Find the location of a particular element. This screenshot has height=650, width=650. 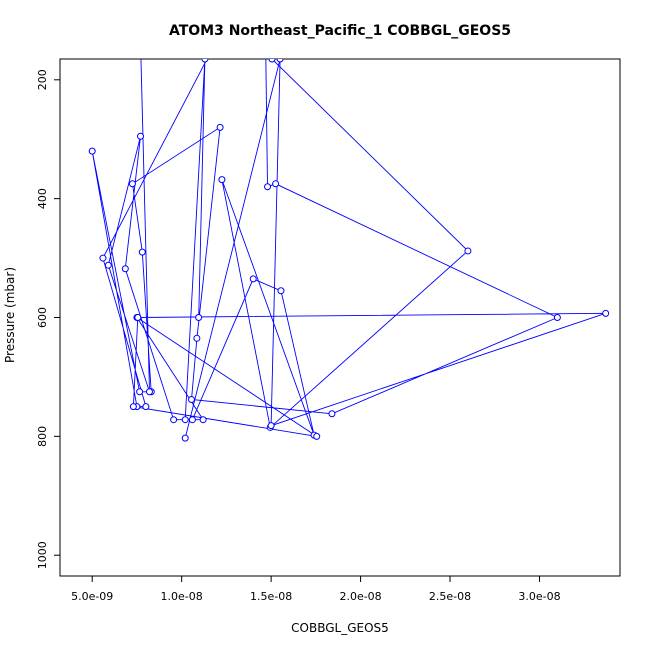

y-tick-label-3: 800 is located at coordinates (42, 436).